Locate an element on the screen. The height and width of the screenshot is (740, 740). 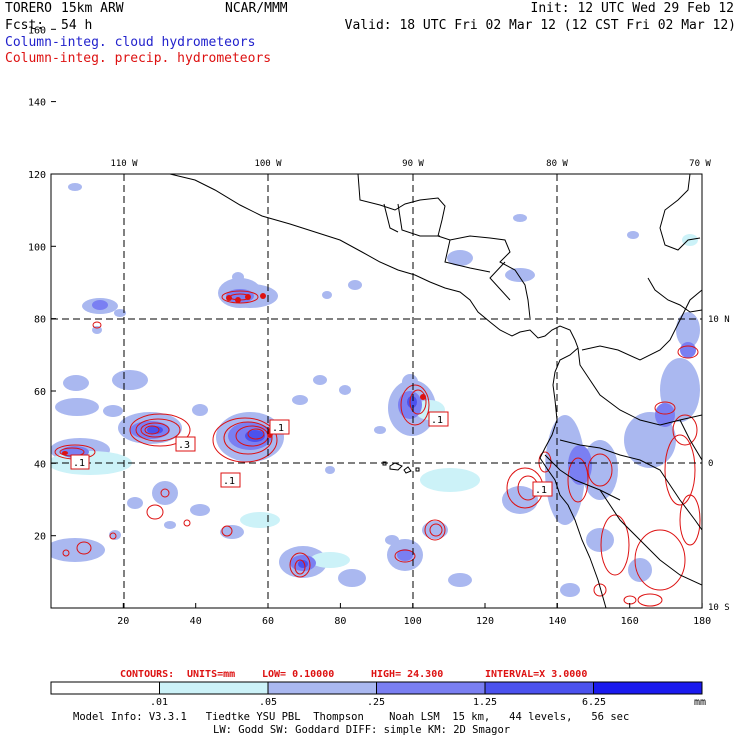
y-tick-label: 20 is located at coordinates (40, 537).